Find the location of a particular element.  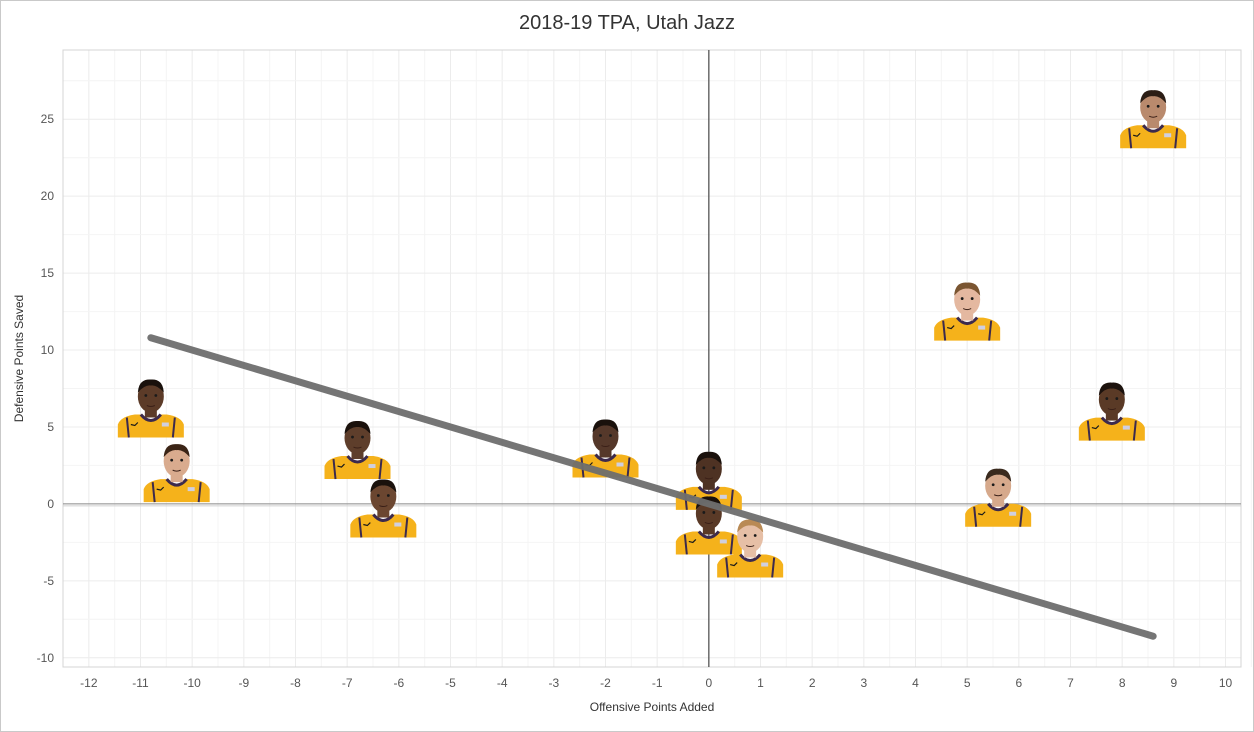

x-tick-label: -12 is located at coordinates (89, 683).